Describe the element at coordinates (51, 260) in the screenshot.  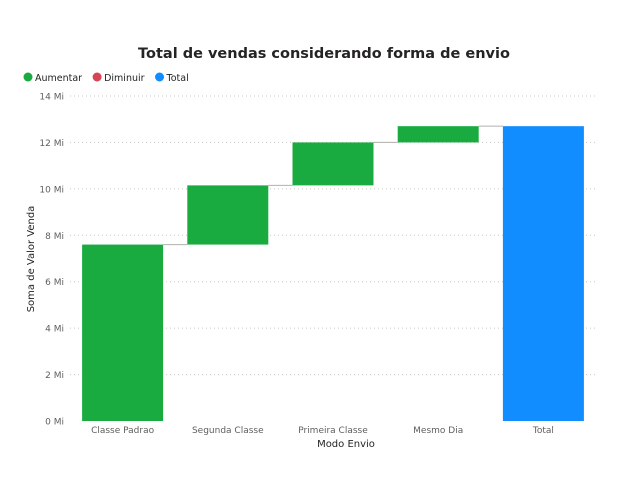
I see `y-axis-ticks: 0 Mi 2 Mi 4 Mi 6 Mi 8 Mi 10 Mi 12 Mi 14 Mi` at that location.